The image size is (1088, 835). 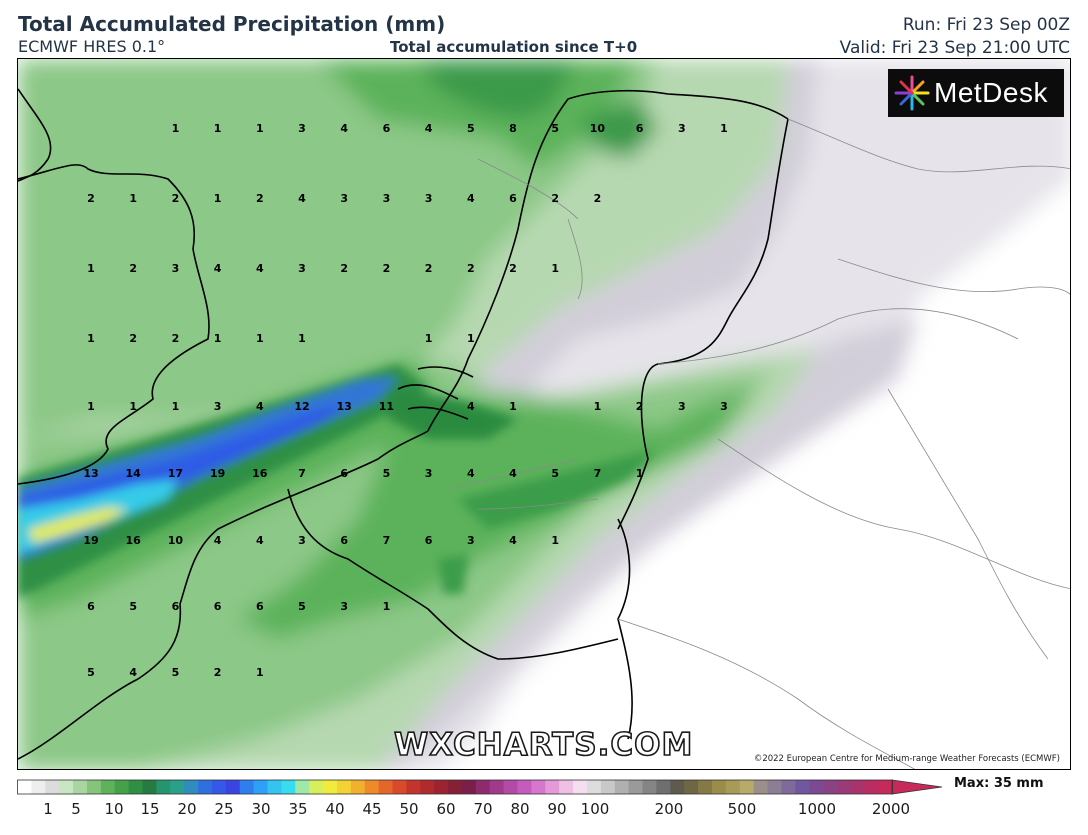 I want to click on wxcharts-watermark: WXCHARTS.COM, so click(x=543, y=745).